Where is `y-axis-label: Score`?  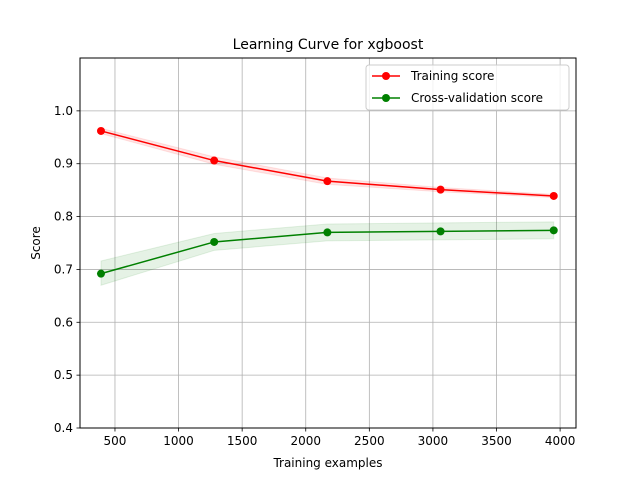 y-axis-label: Score is located at coordinates (36, 243).